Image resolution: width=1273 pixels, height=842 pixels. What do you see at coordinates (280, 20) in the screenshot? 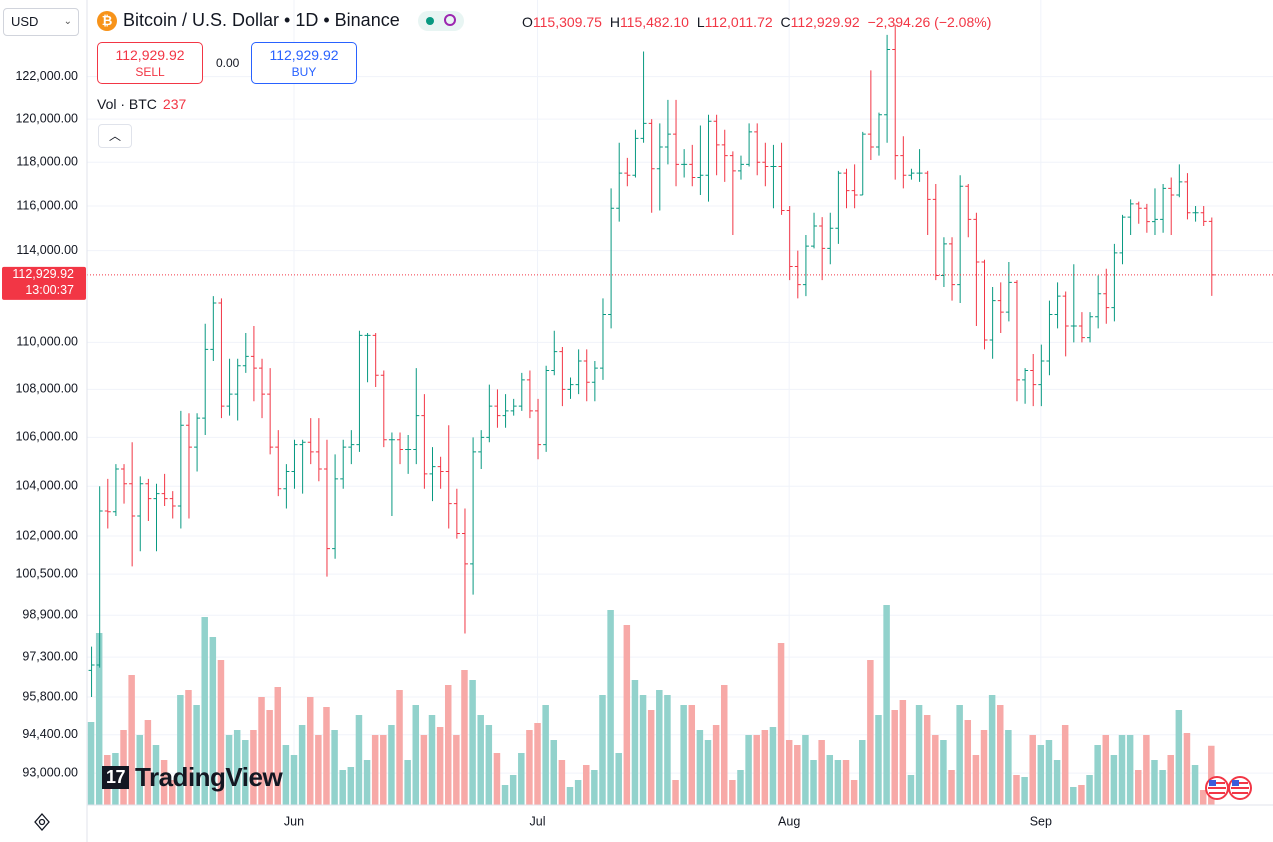
I see `symbol-header: ₿ Bitcoin / U.S. Dollar • 1D • Binance` at bounding box center [280, 20].